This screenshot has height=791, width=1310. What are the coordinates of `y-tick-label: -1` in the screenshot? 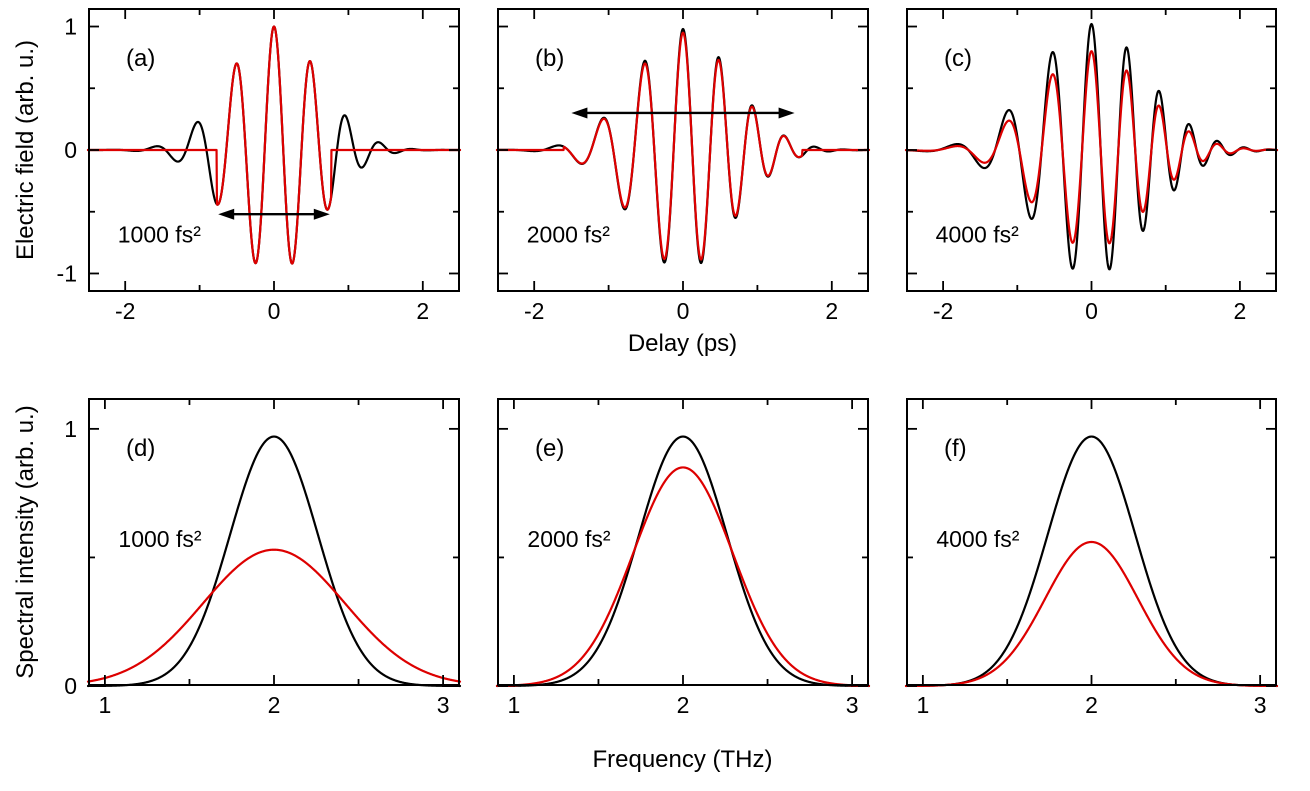 It's located at (67, 273).